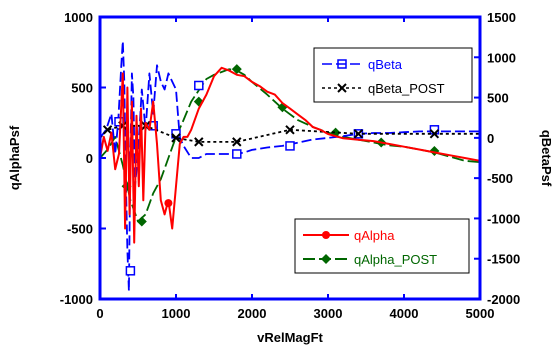  I want to click on y-left-tick-label: 0, so click(89, 158).